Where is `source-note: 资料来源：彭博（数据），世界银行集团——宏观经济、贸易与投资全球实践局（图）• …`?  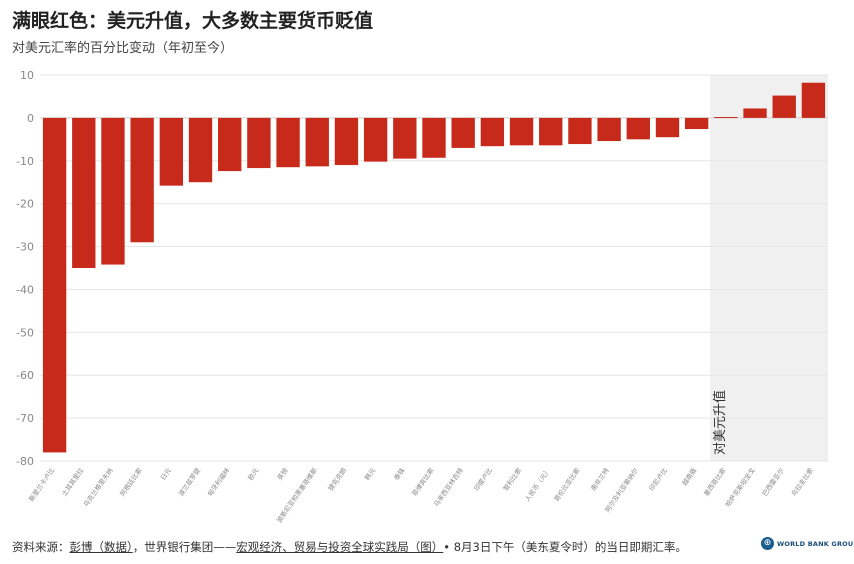
source-note: 资料来源：彭博（数据），世界银行集团——宏观经济、贸易与投资全球实践局（图）• … is located at coordinates (349, 547).